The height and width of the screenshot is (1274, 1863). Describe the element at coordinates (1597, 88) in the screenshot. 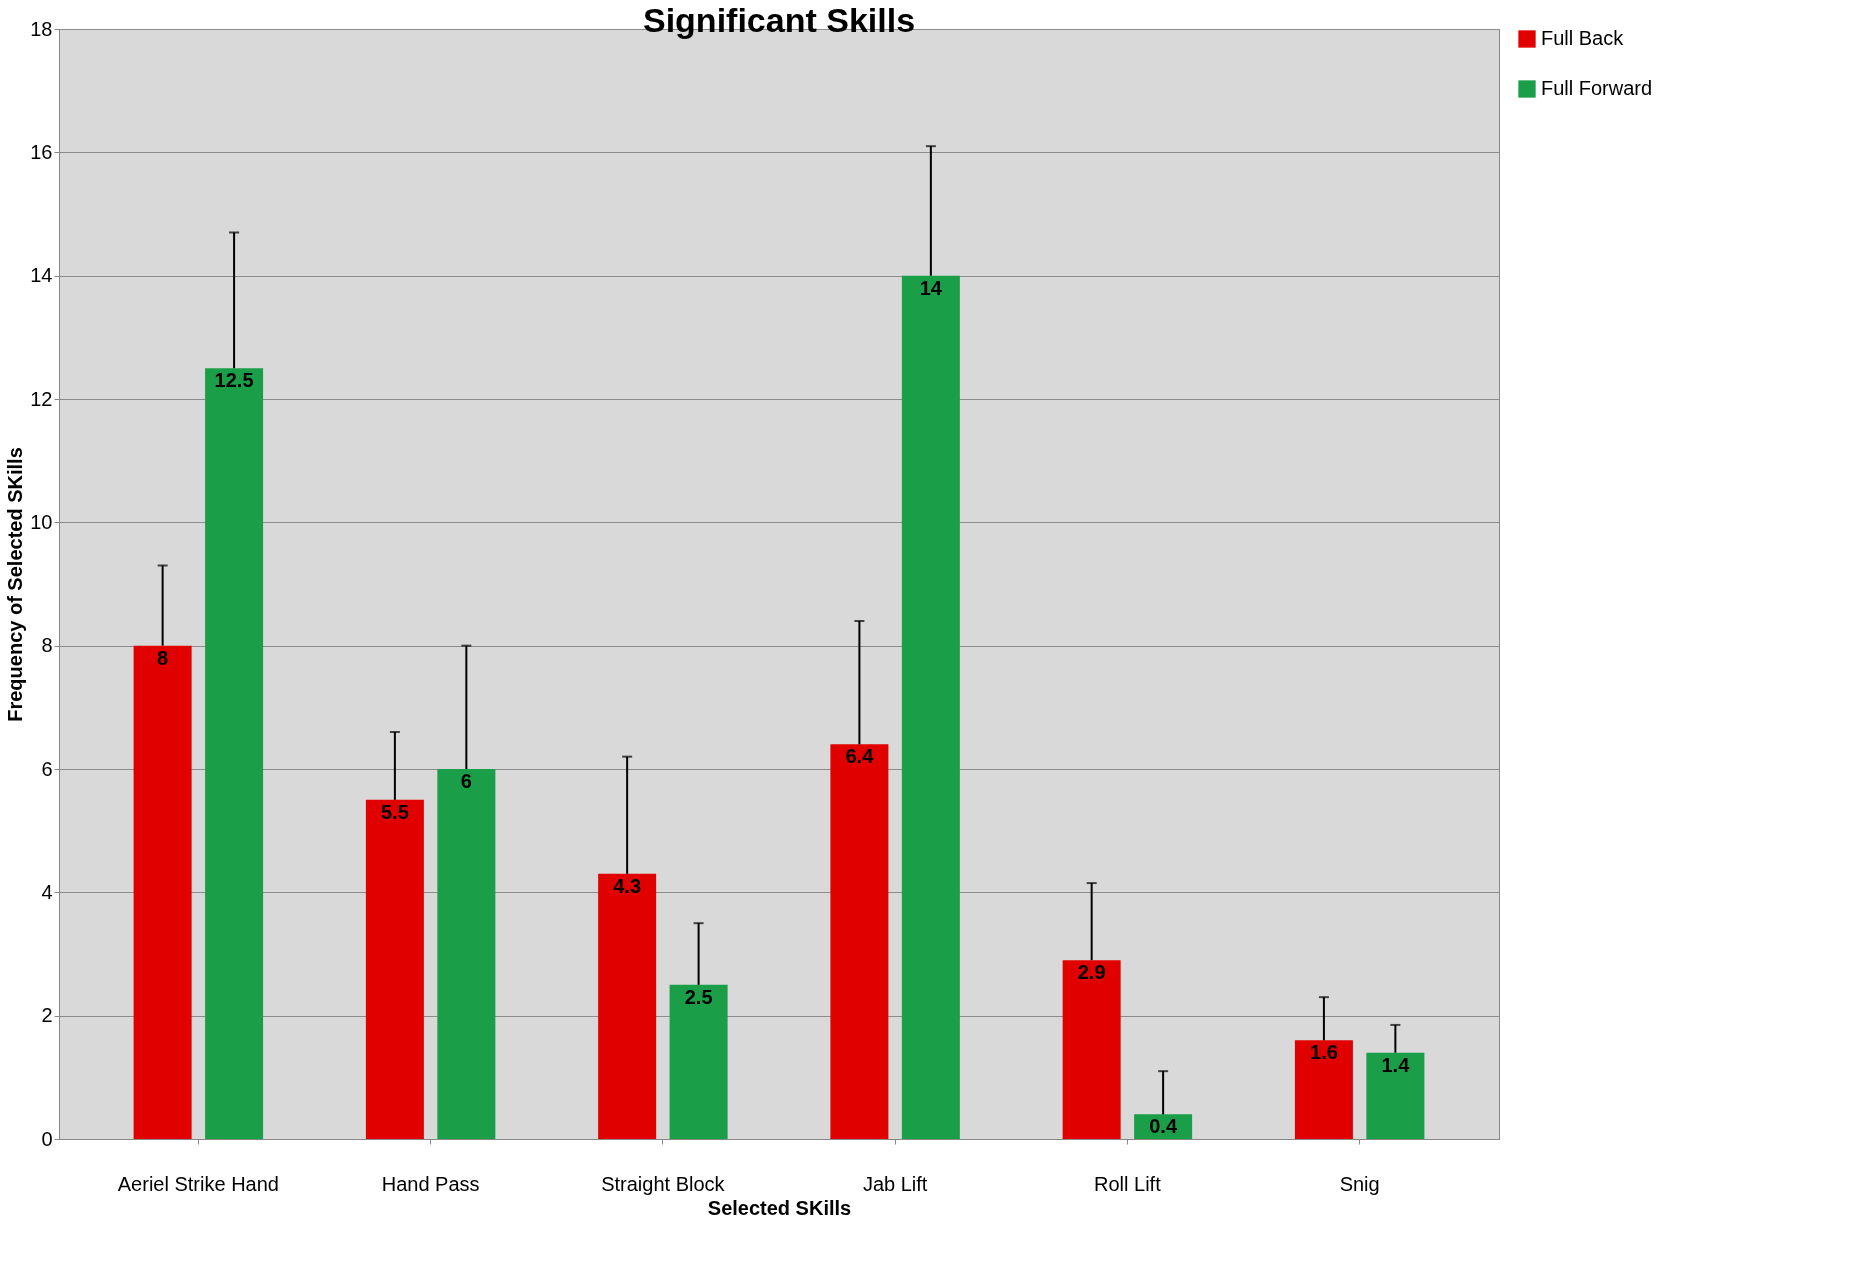

I see `legend-label: Full Forward` at that location.